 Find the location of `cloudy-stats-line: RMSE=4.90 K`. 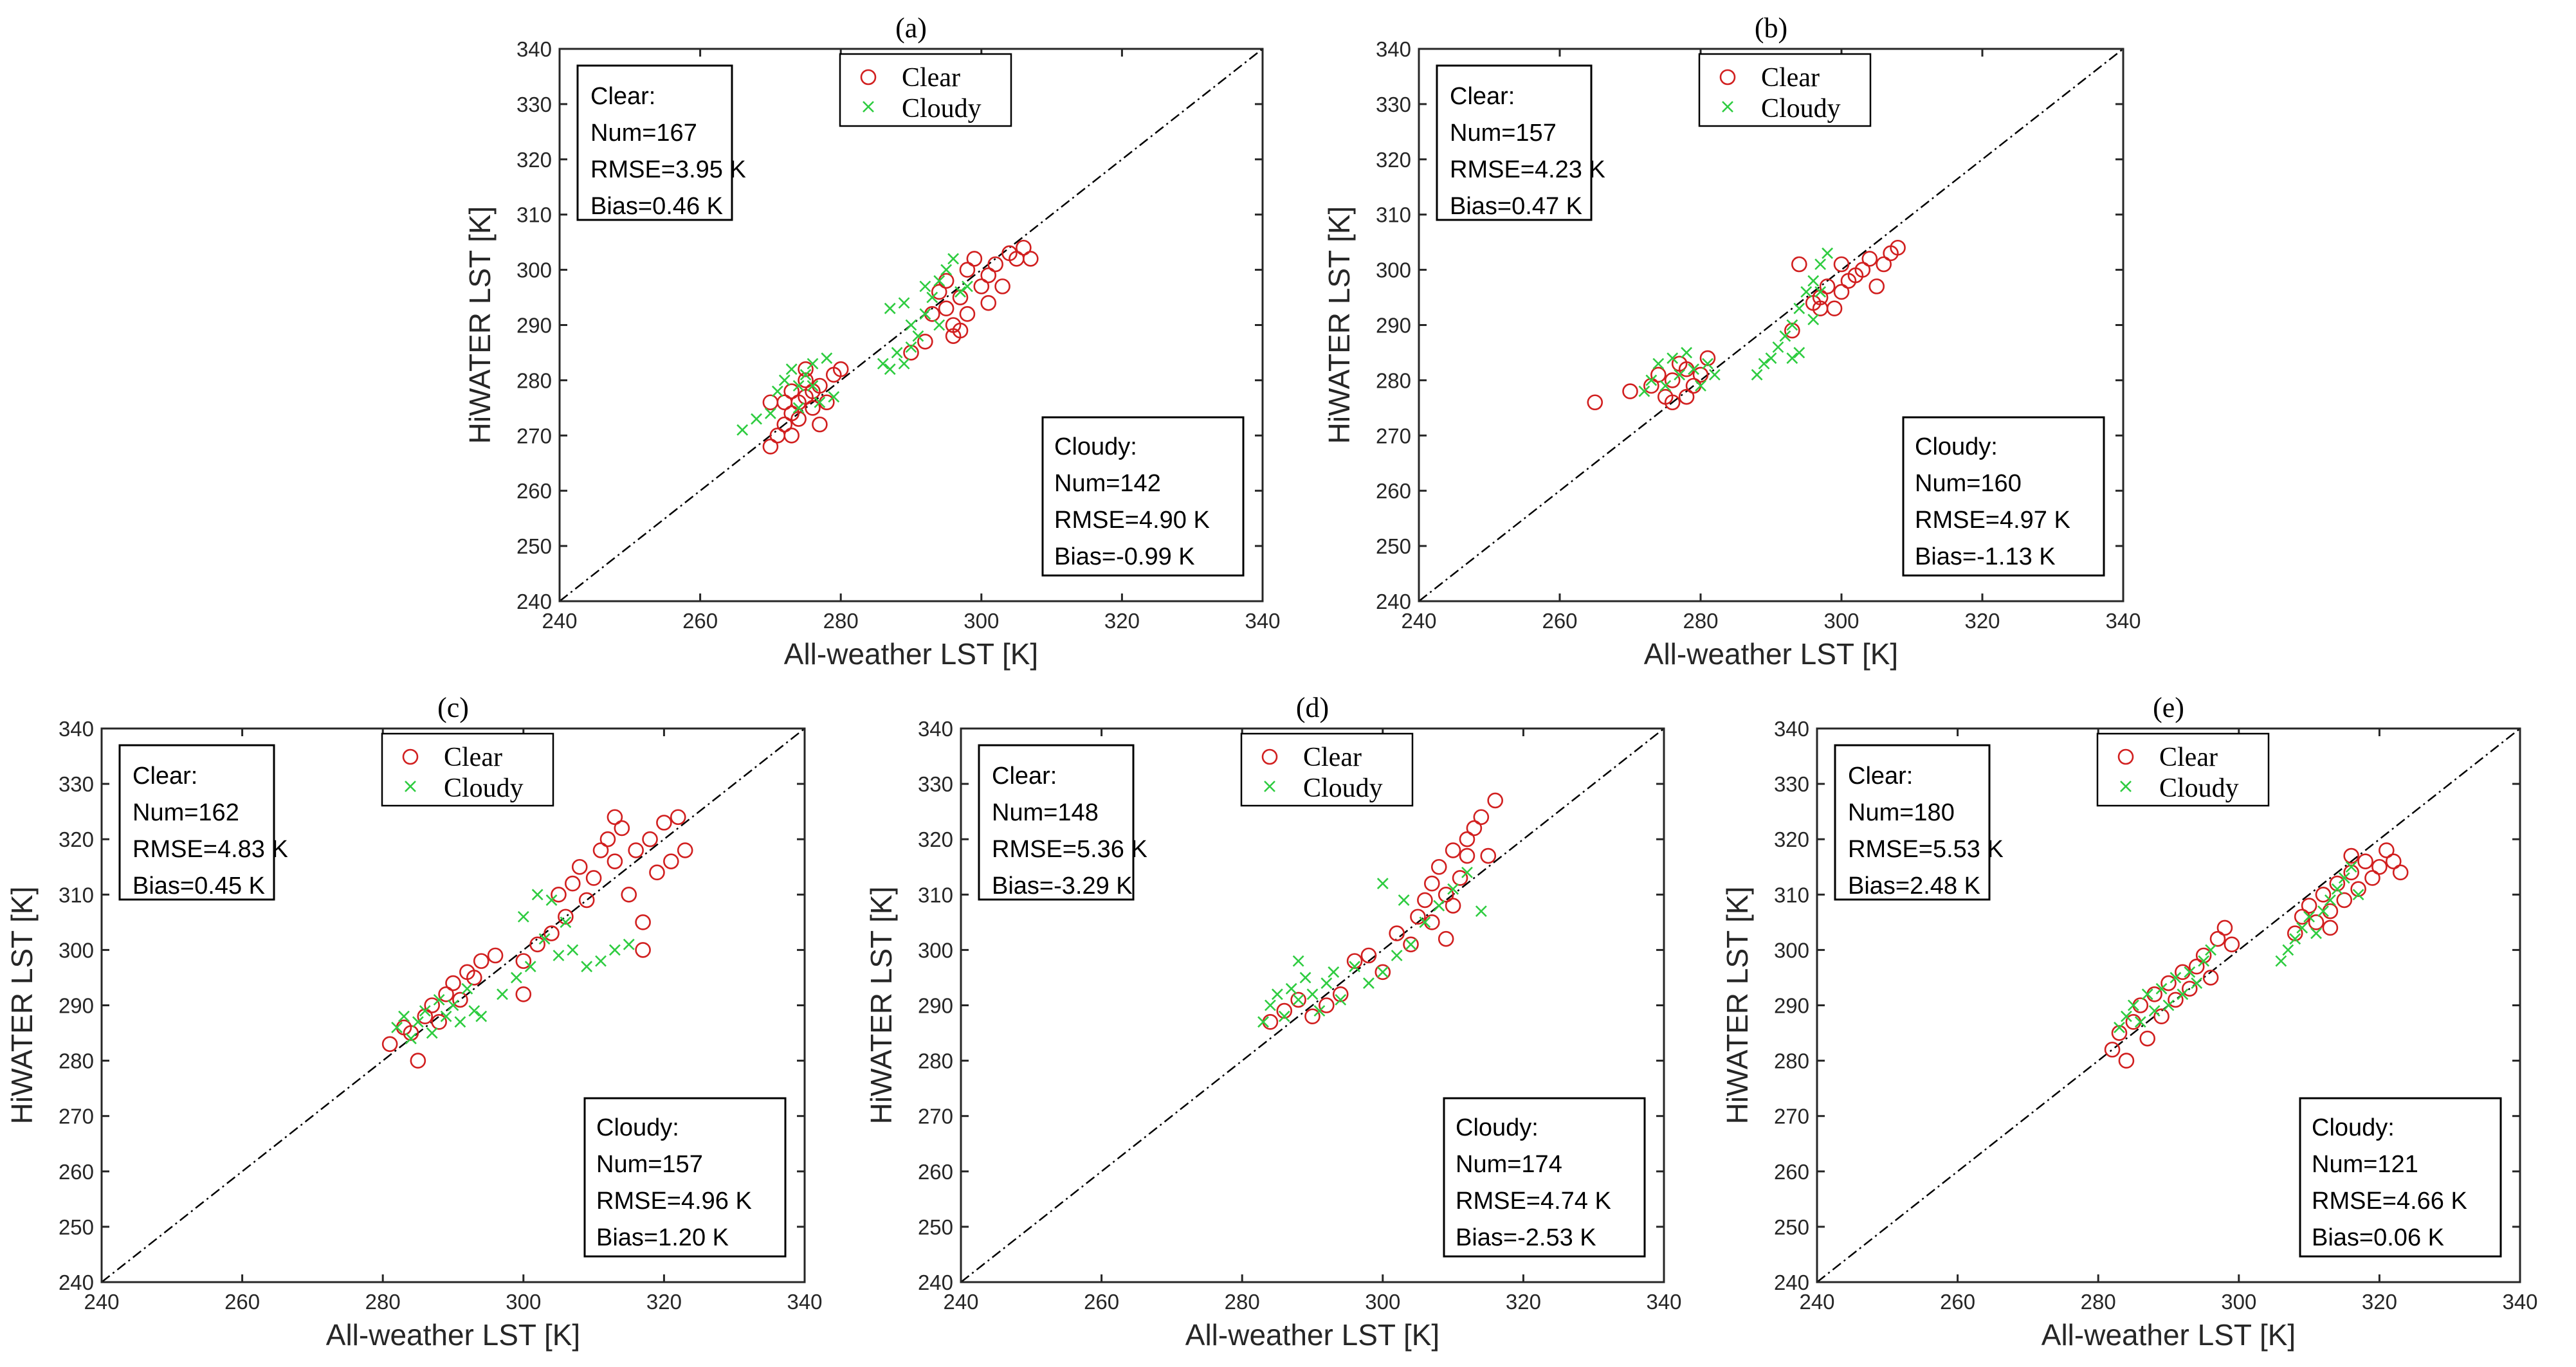

cloudy-stats-line: RMSE=4.90 K is located at coordinates (1132, 520).